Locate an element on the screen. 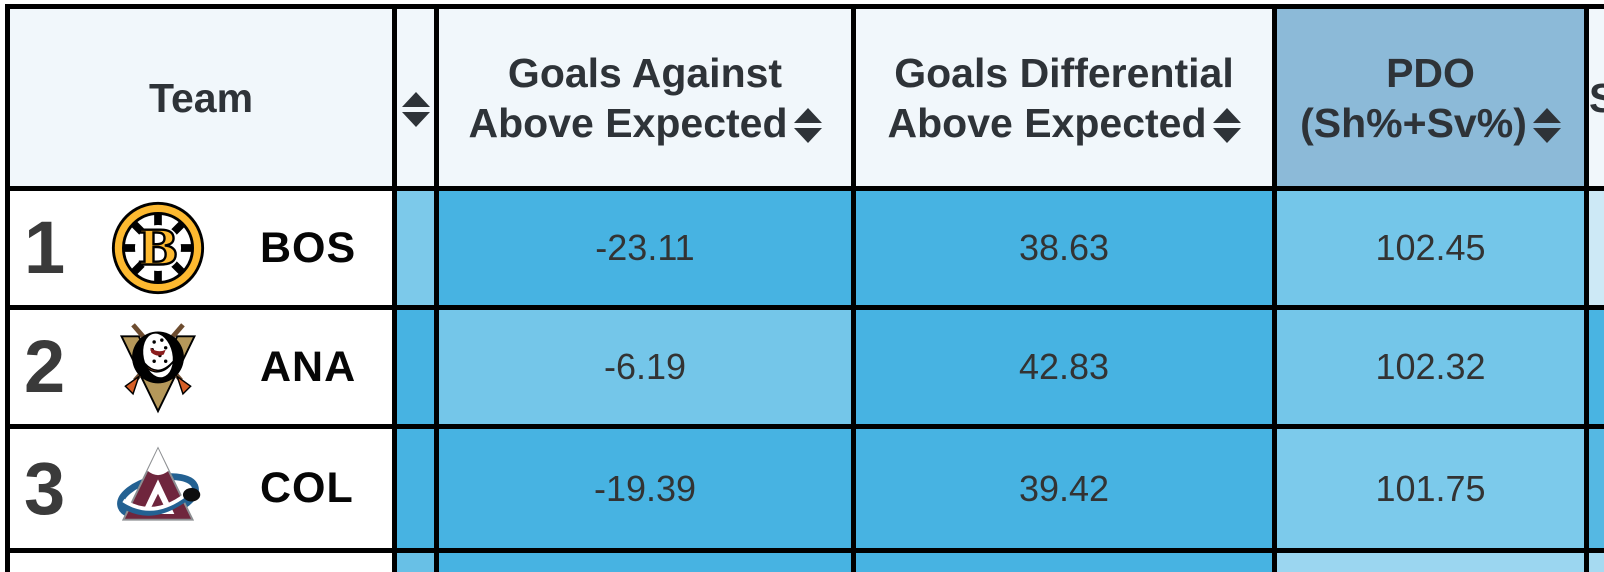 The width and height of the screenshot is (1604, 572). goals-against-cell: -23.11 is located at coordinates (645, 248).